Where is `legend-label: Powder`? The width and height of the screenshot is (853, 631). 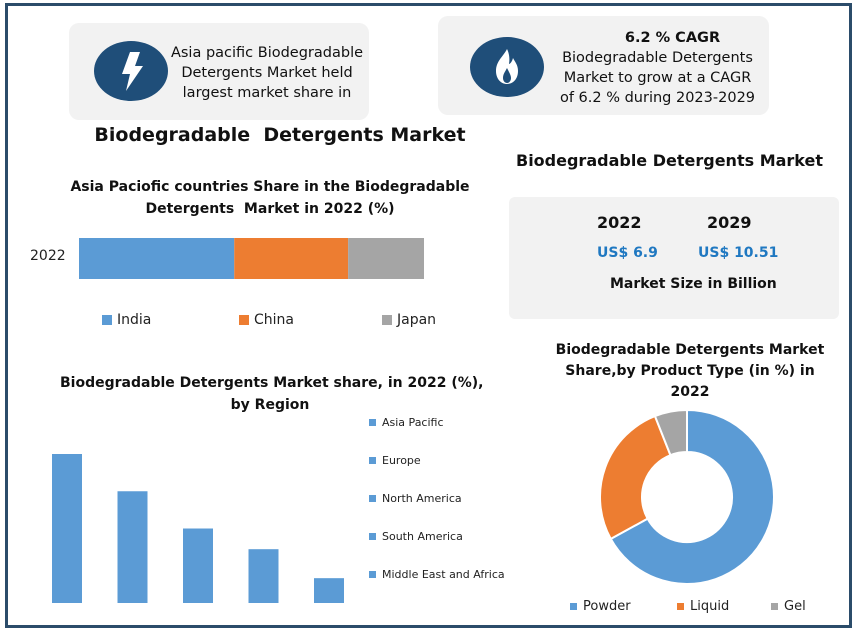 legend-label: Powder is located at coordinates (607, 606).